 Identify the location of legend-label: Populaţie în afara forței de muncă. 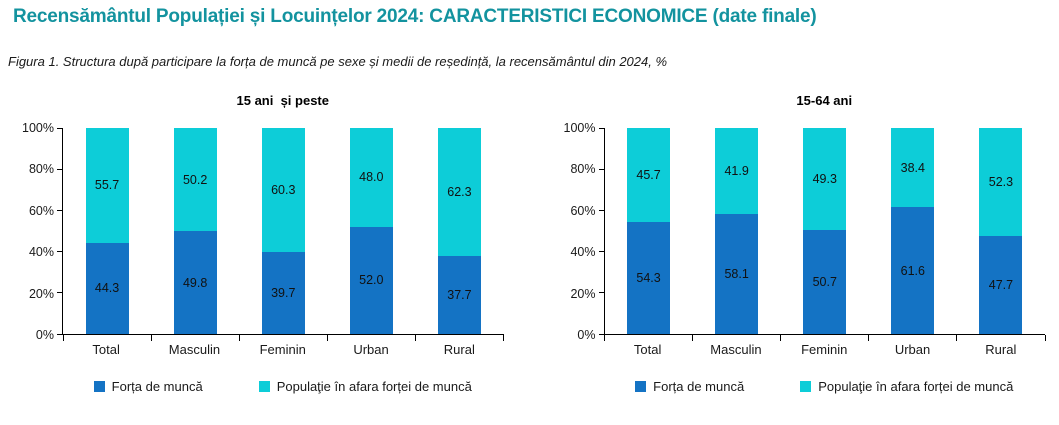
(916, 386).